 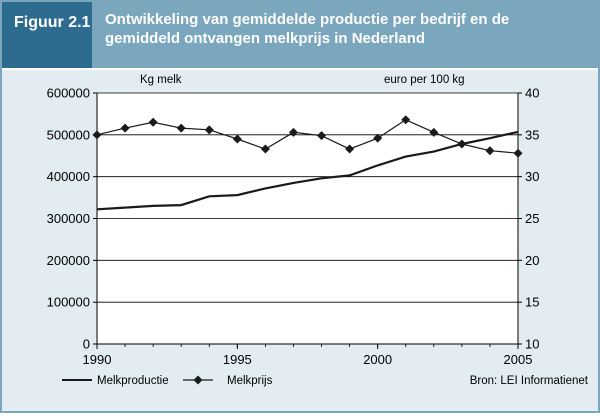 I want to click on source-note: Bron: LEI Informatienet, so click(x=529, y=381).